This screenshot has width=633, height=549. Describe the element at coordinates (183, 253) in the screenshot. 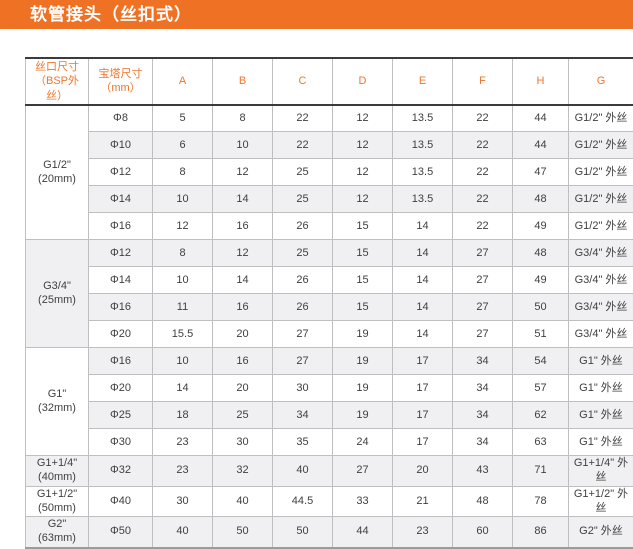

I see `value-cell: 8` at that location.